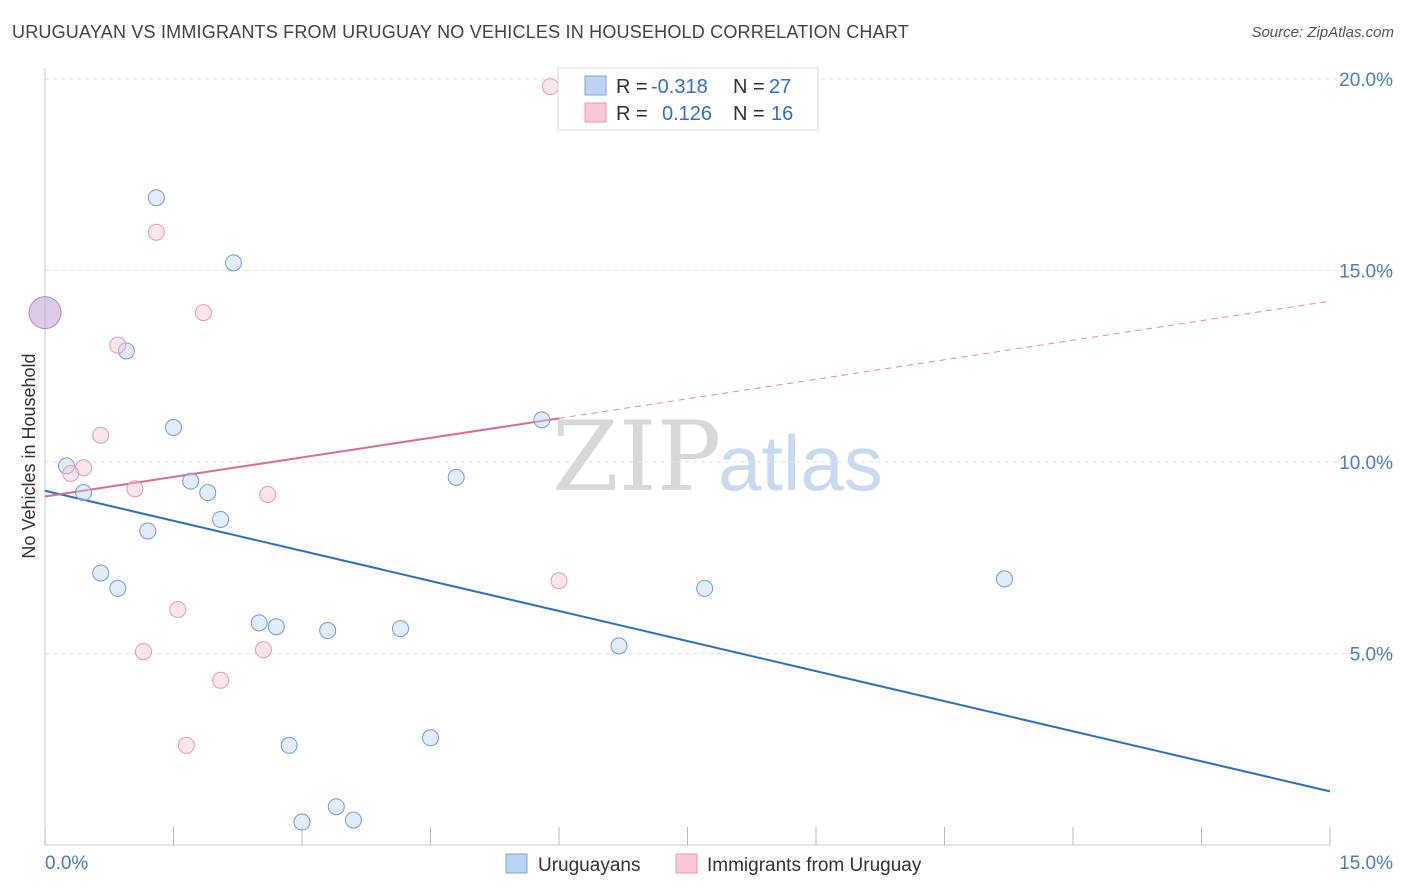 This screenshot has width=1406, height=892. What do you see at coordinates (749, 87) in the screenshot?
I see `legend-n-label-1: N =` at bounding box center [749, 87].